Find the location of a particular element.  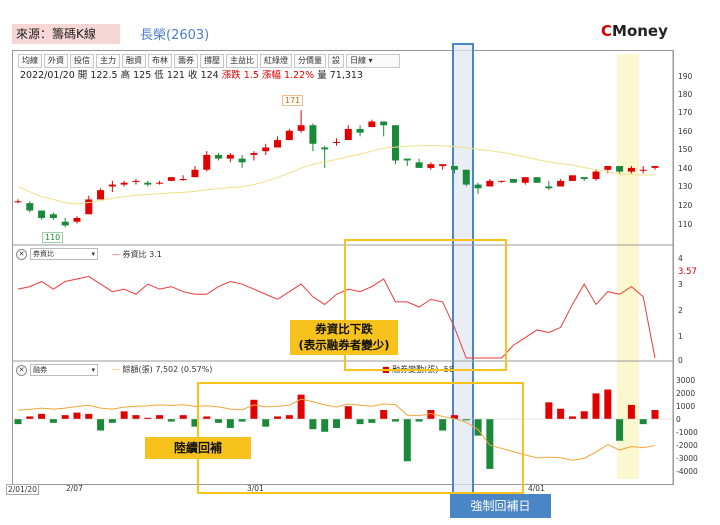

toolbar-button: 外資 is located at coordinates (56, 61).